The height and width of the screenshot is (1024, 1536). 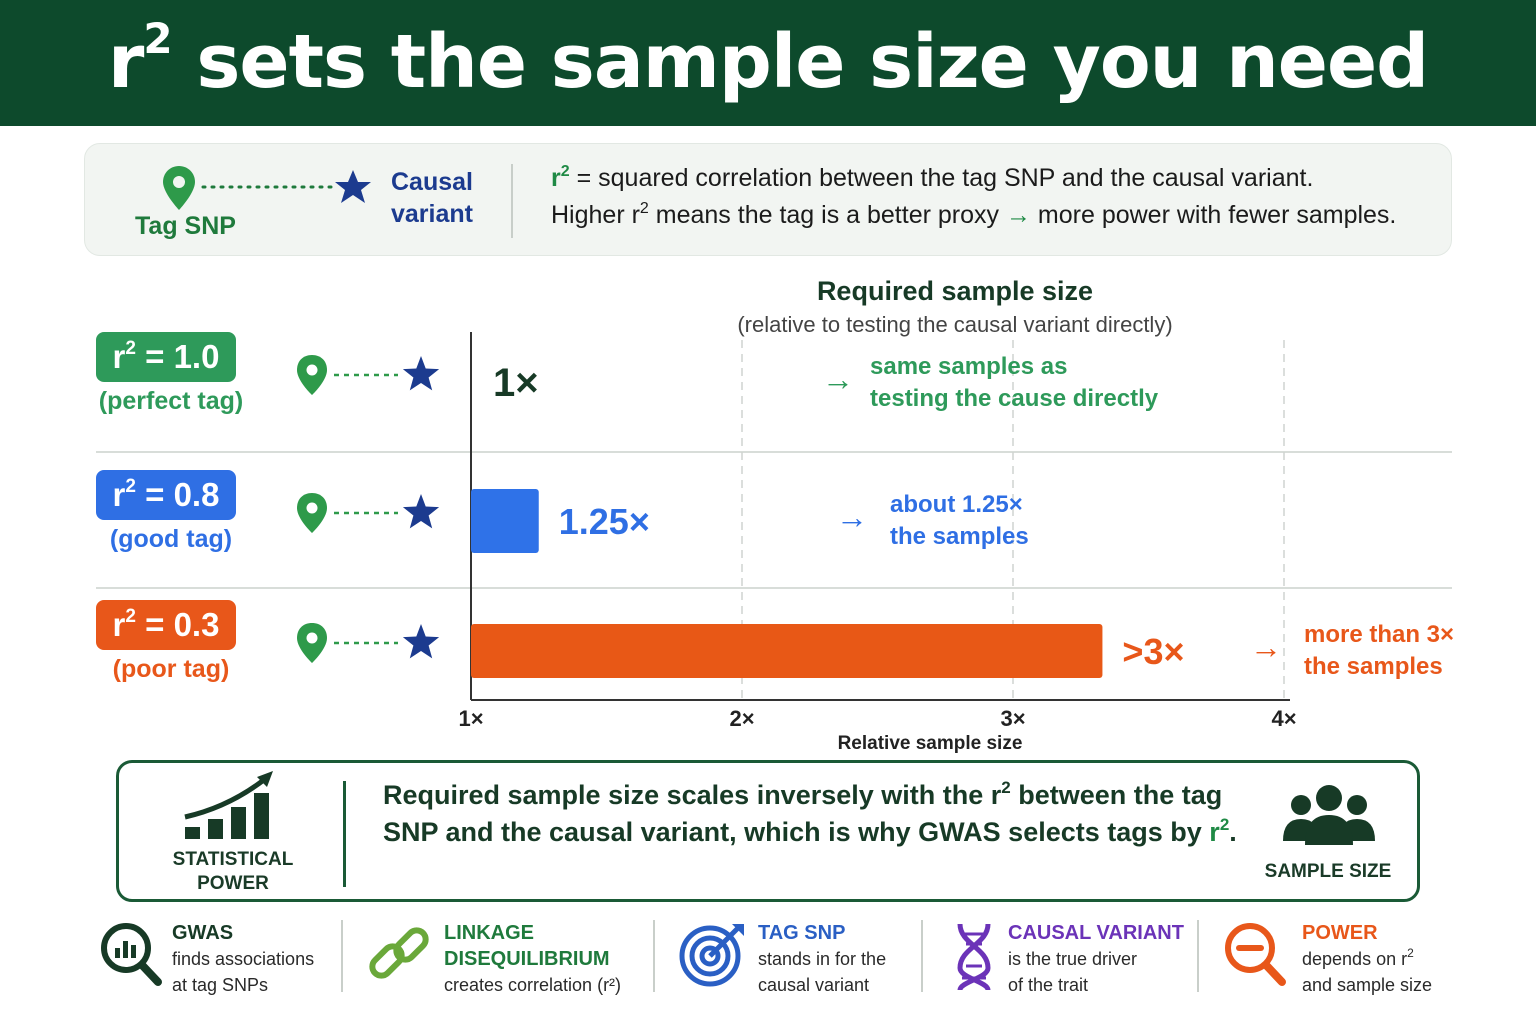 What do you see at coordinates (432, 198) in the screenshot?
I see `causal-variant-label: Causal variant` at bounding box center [432, 198].